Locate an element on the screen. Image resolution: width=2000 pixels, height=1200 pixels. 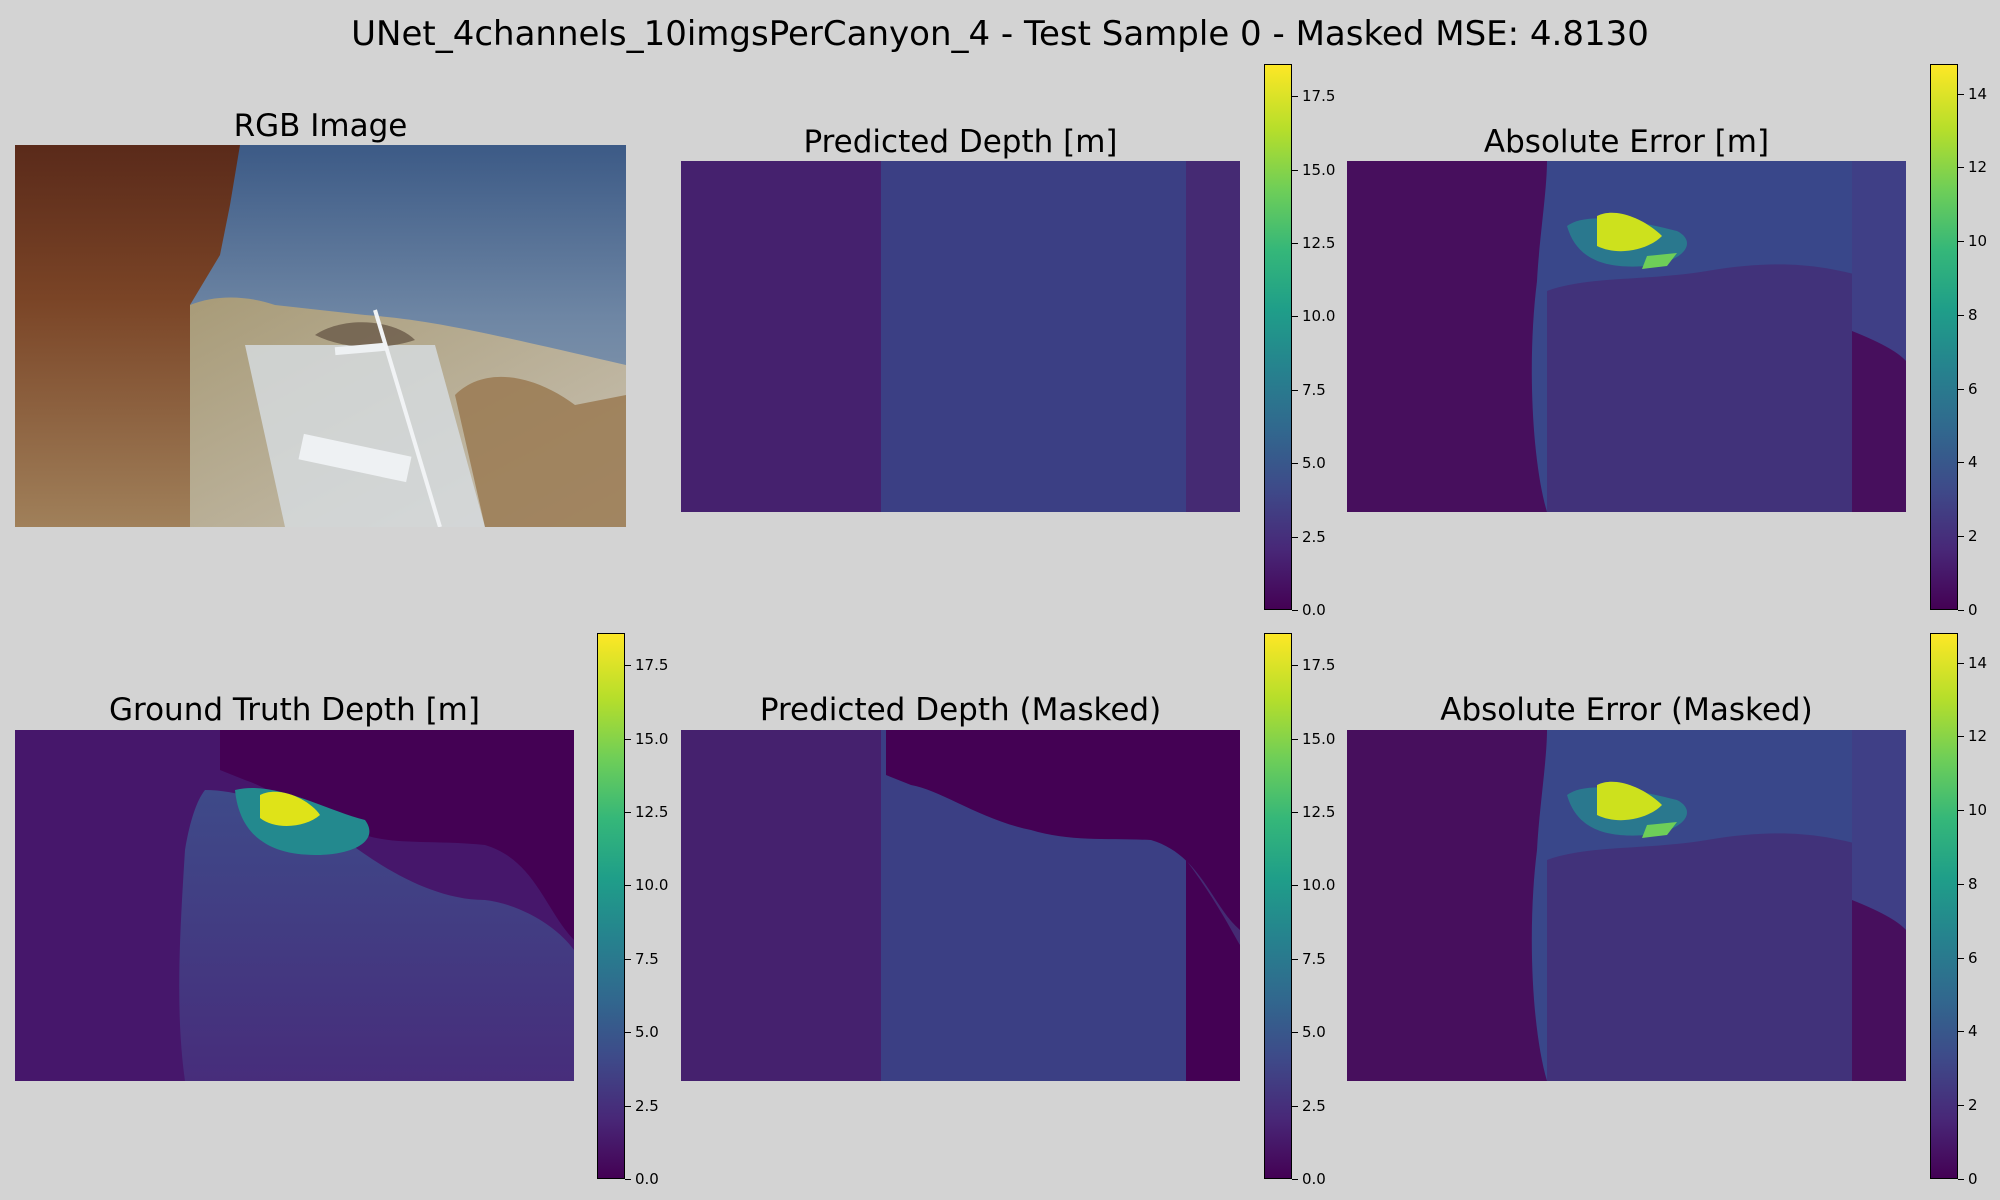
errm-title: Absolute Error (Masked) is located at coordinates (1626, 710).